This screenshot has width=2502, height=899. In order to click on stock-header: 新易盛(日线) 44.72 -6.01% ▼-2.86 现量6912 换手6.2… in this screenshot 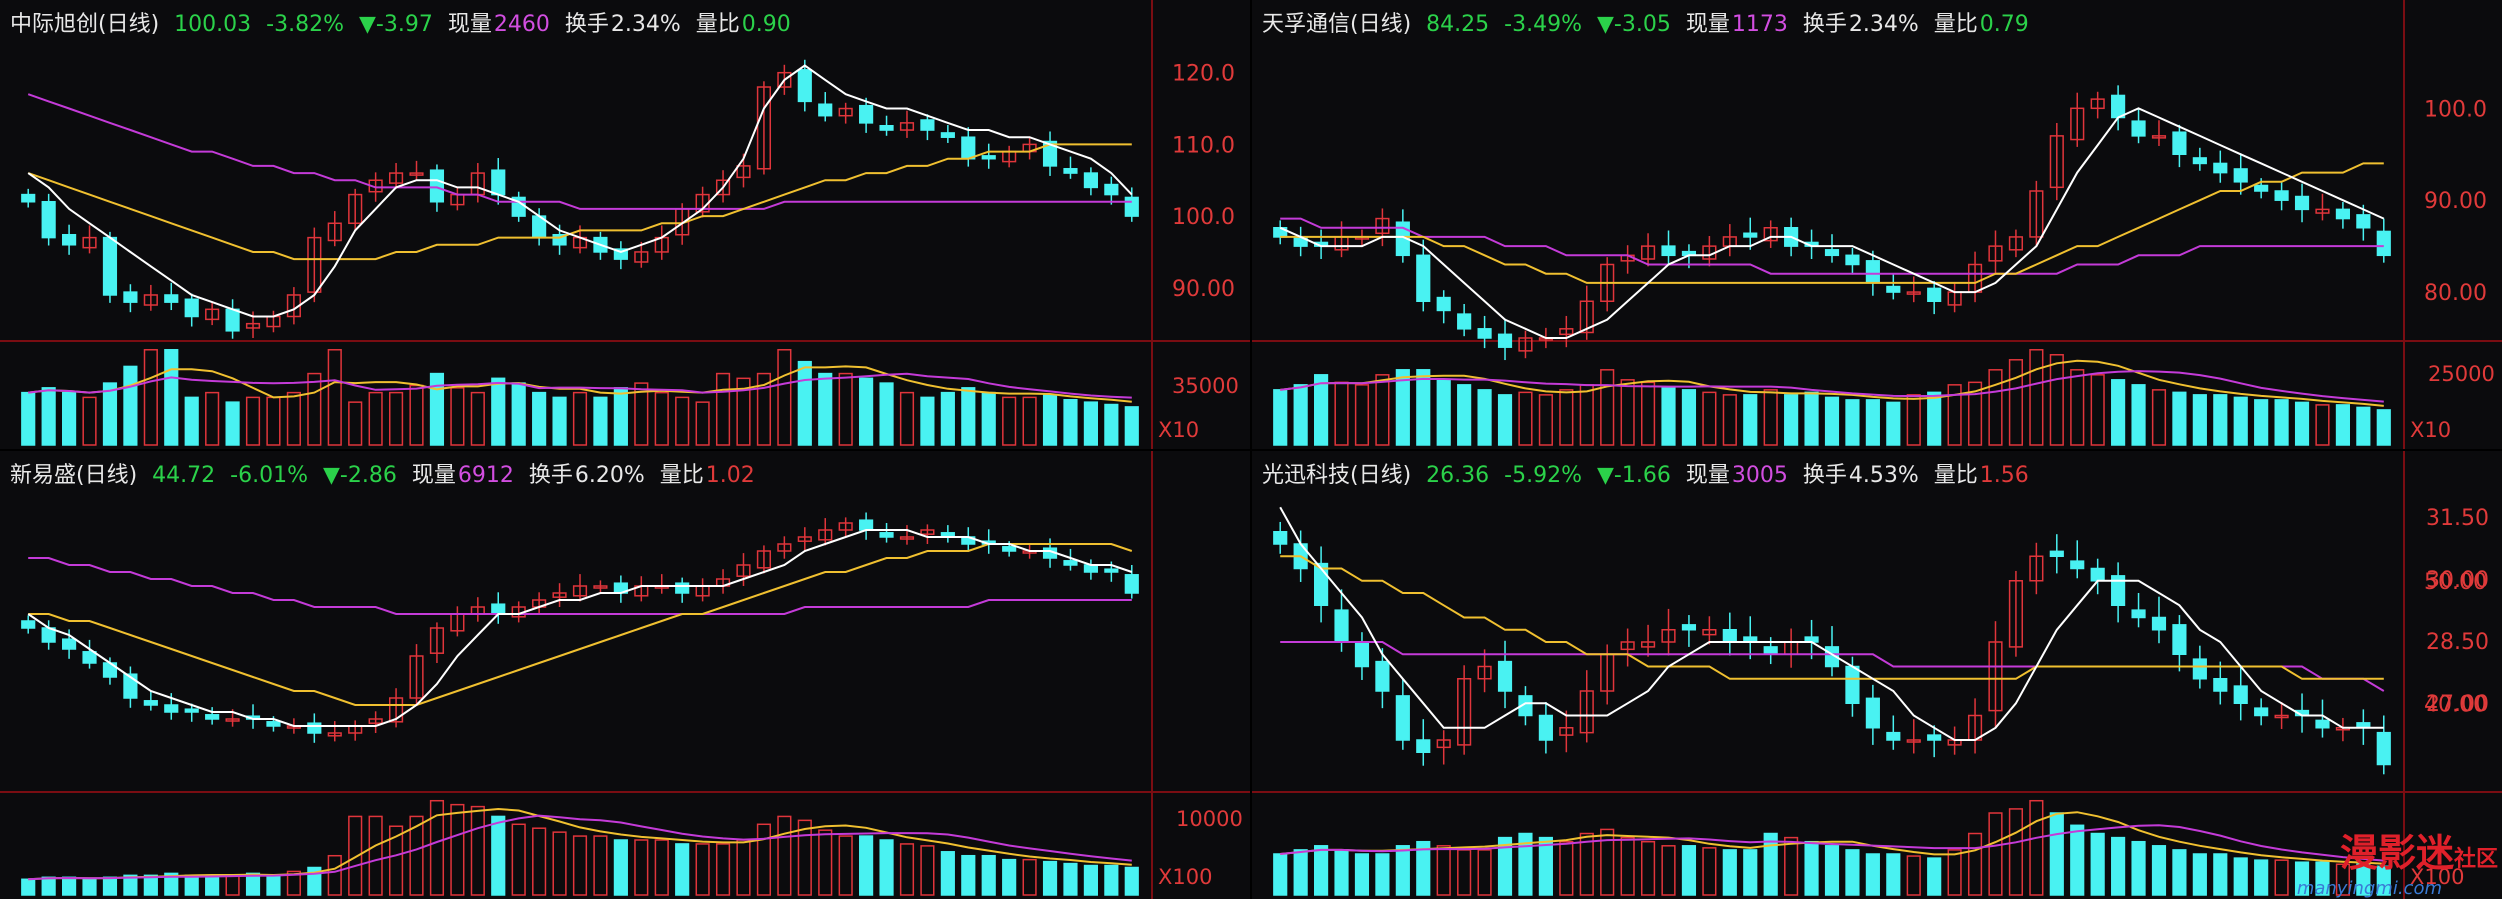, I will do `click(386, 473)`.